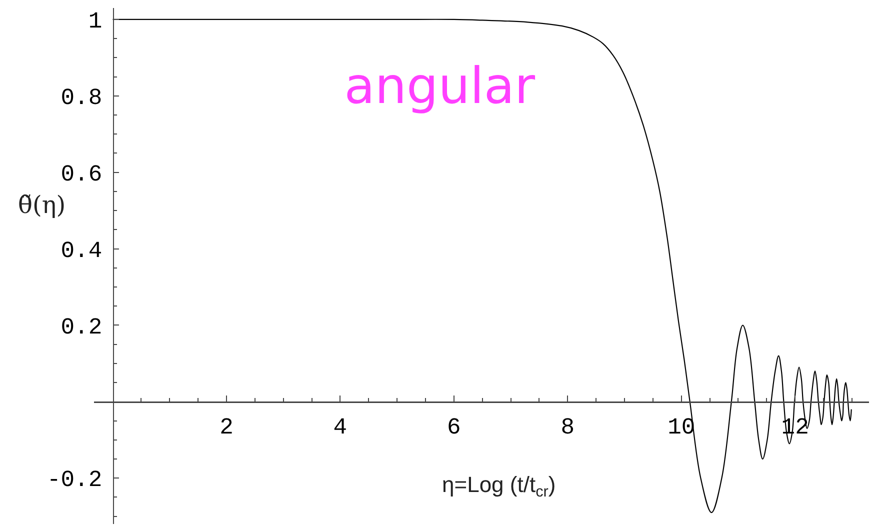 This screenshot has height=525, width=871. I want to click on text: angular, so click(440, 85).